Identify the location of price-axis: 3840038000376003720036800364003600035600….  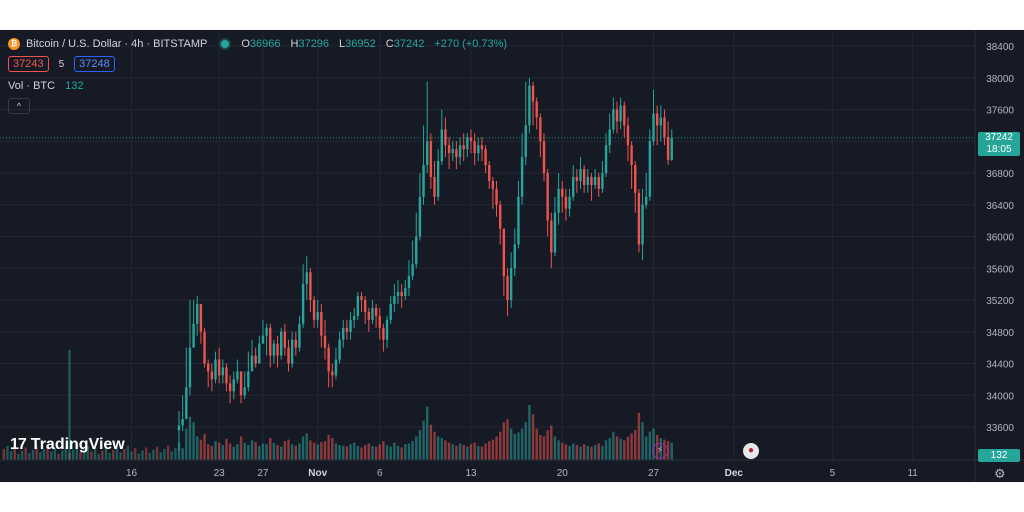
(1000, 238).